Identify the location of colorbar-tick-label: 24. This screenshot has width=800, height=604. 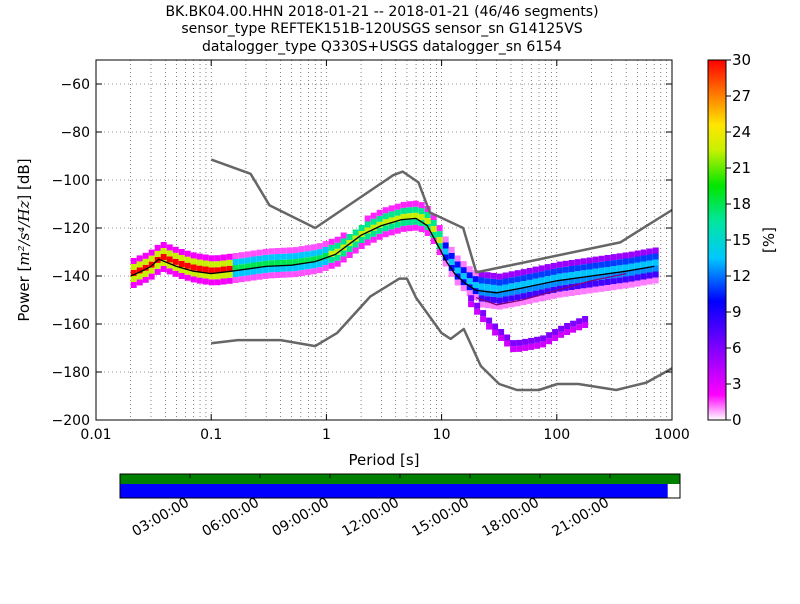
(741, 132).